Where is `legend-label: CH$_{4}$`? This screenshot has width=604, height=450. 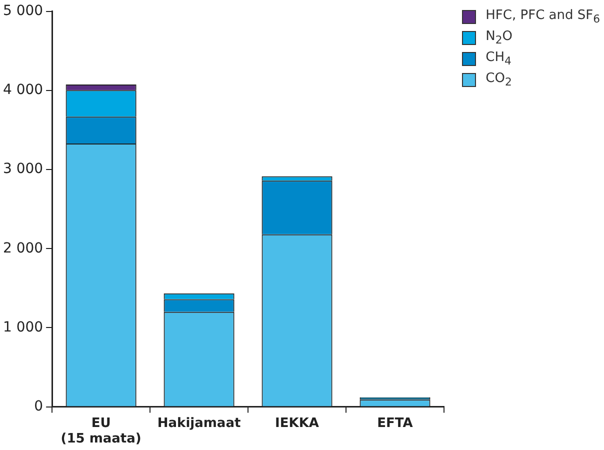
legend-label: CH$_{4}$ is located at coordinates (499, 59).